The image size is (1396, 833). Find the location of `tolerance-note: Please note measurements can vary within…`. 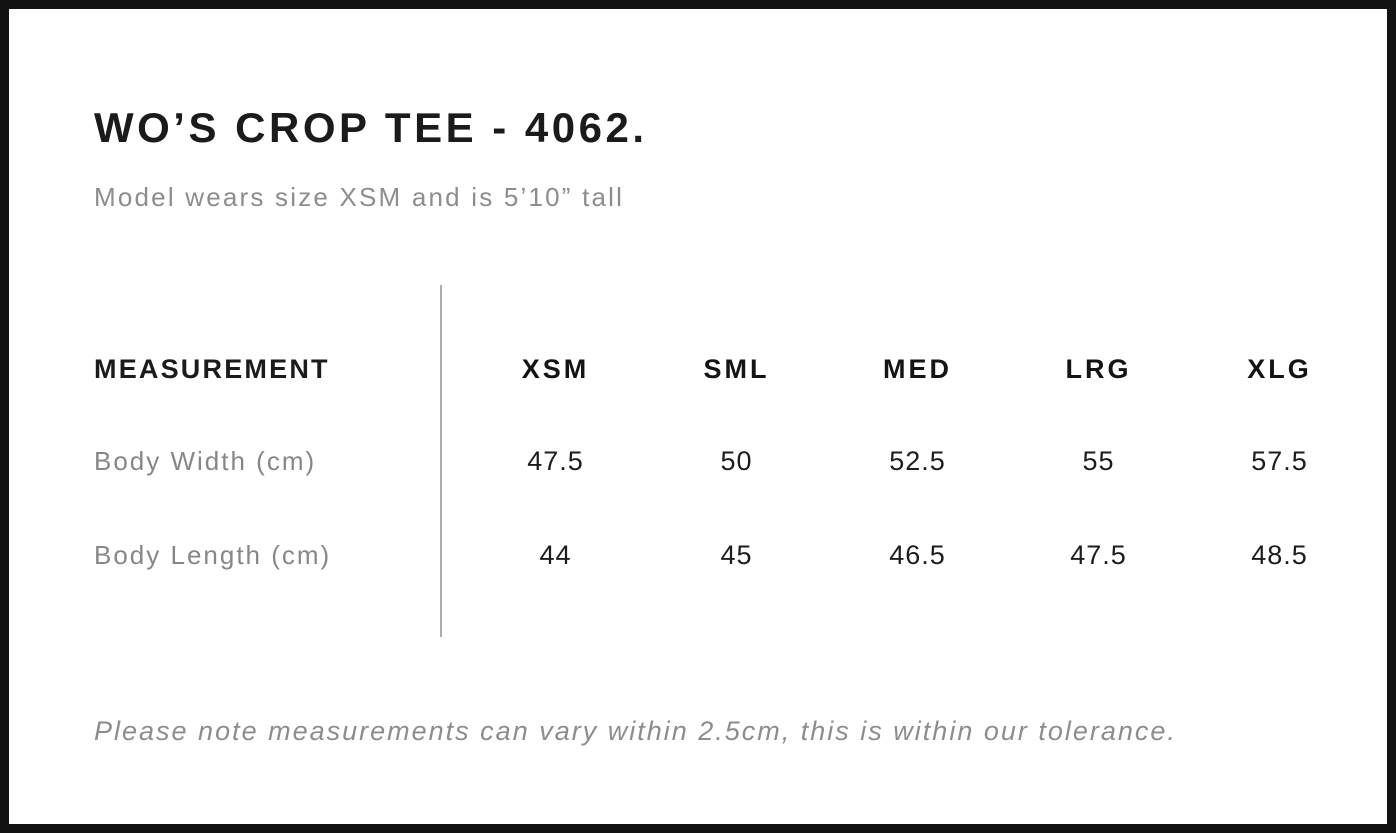

tolerance-note: Please note measurements can vary within… is located at coordinates (635, 731).